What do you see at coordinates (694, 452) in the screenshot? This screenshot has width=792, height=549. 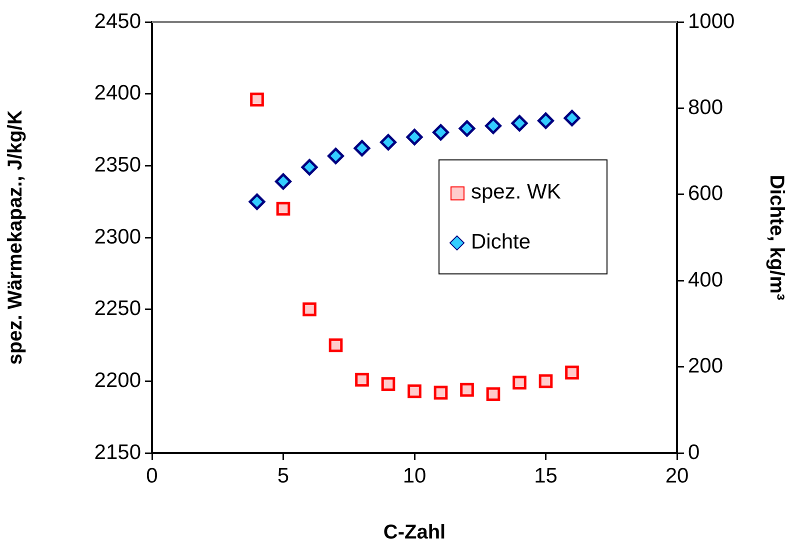 I see `y2-tick-label: 0` at bounding box center [694, 452].